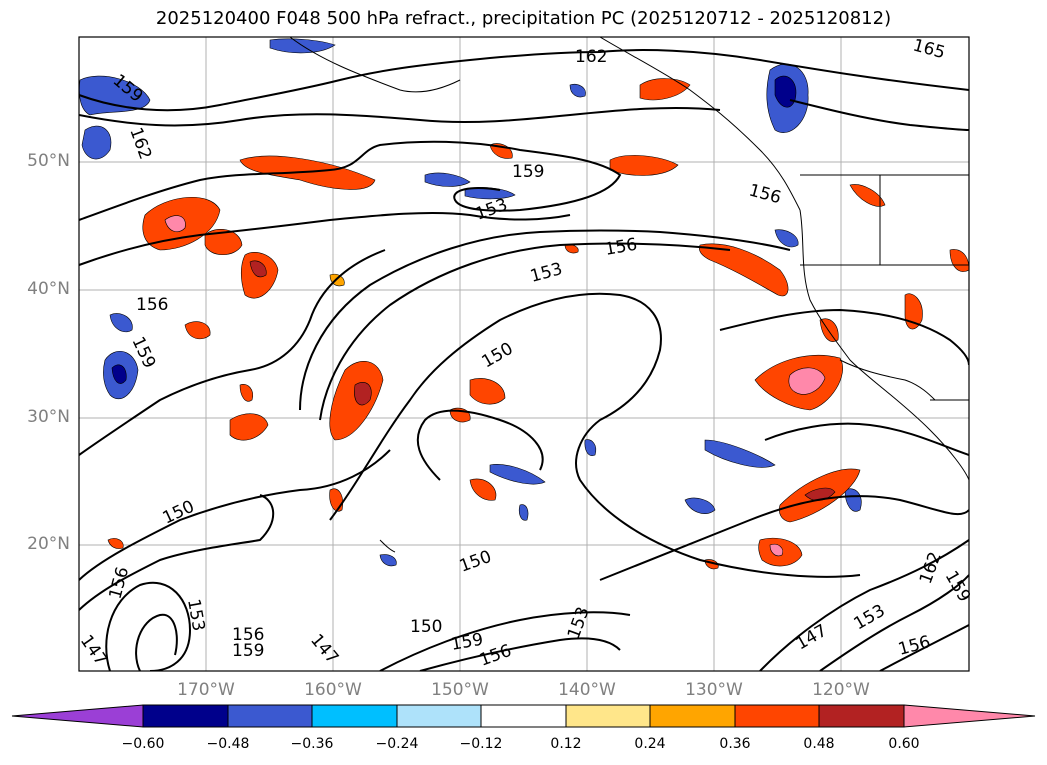  What do you see at coordinates (48, 544) in the screenshot?
I see `lat-label-20n: 20°N` at bounding box center [48, 544].